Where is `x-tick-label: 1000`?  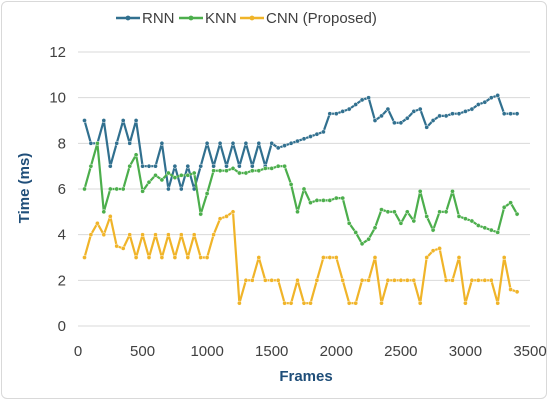 x-tick-label: 1000 is located at coordinates (206, 351).